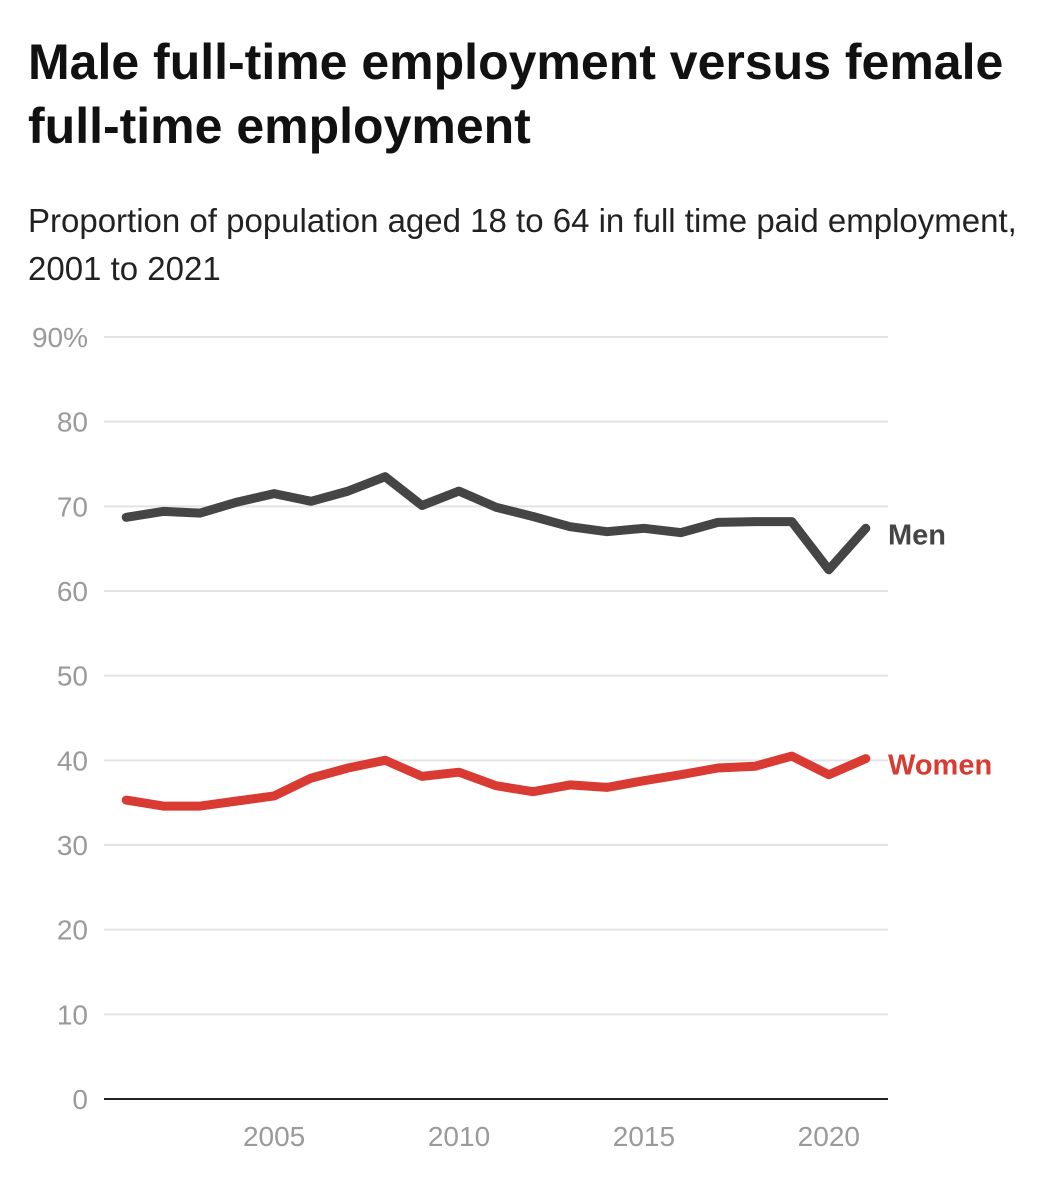  I want to click on series-line-women, so click(496, 781).